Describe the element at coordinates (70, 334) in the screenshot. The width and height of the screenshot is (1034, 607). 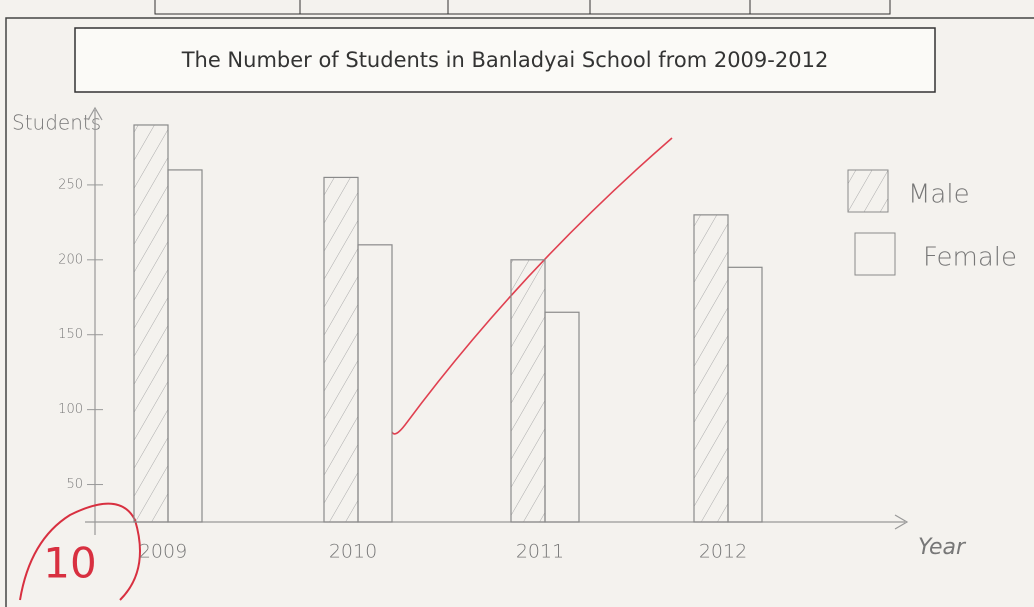
I see `y-tick-label: 150` at that location.